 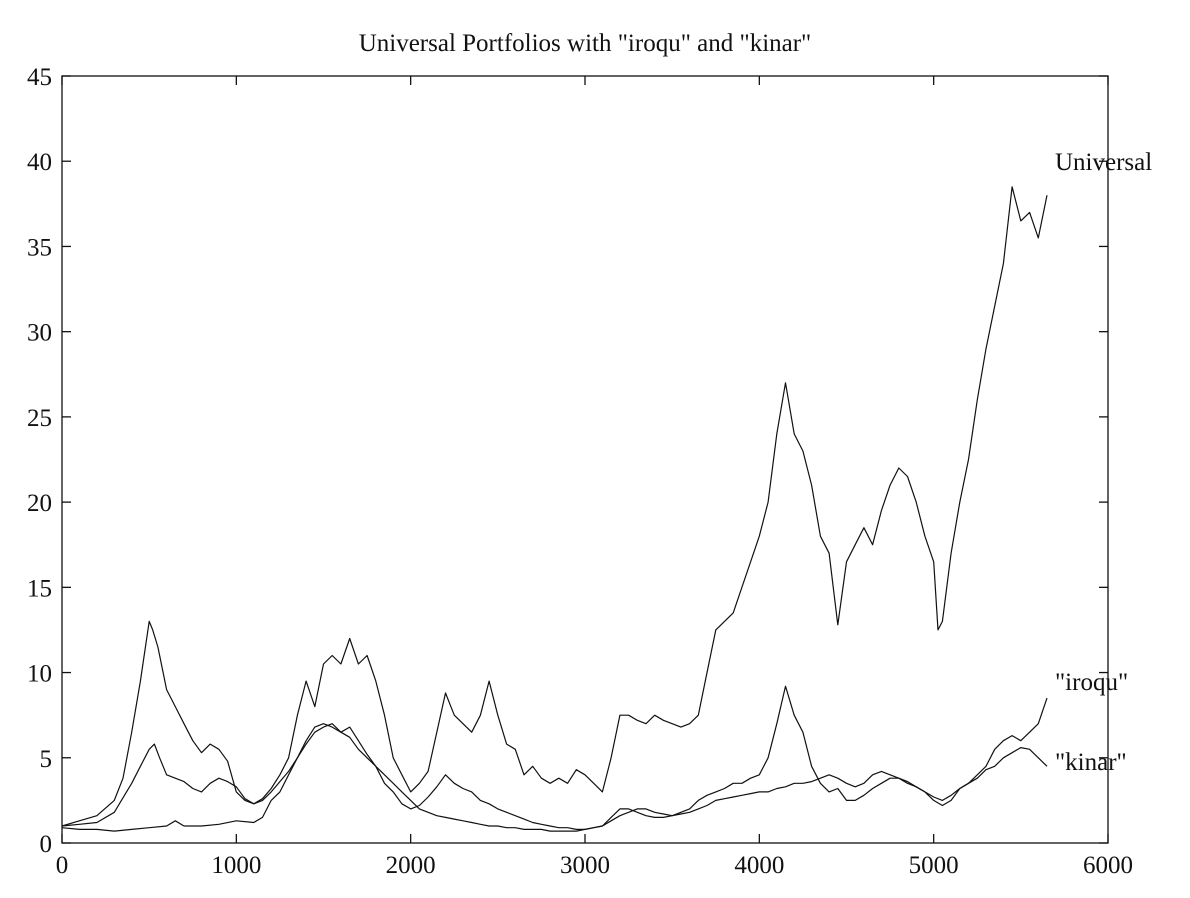 What do you see at coordinates (39, 674) in the screenshot?
I see `y-tick-label: 10` at bounding box center [39, 674].